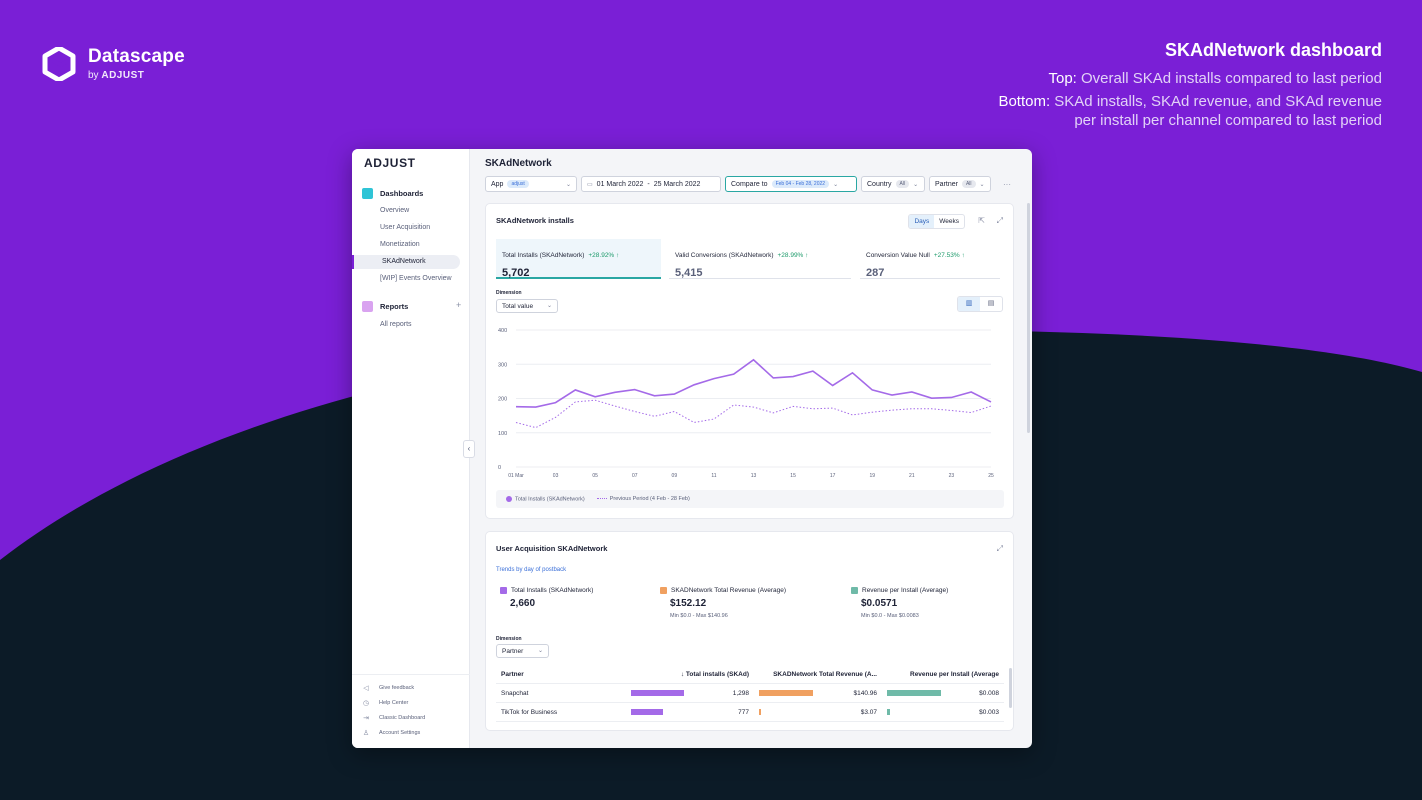 The width and height of the screenshot is (1422, 800). Describe the element at coordinates (366, 688) in the screenshot. I see `feedback-icon: ◁` at that location.